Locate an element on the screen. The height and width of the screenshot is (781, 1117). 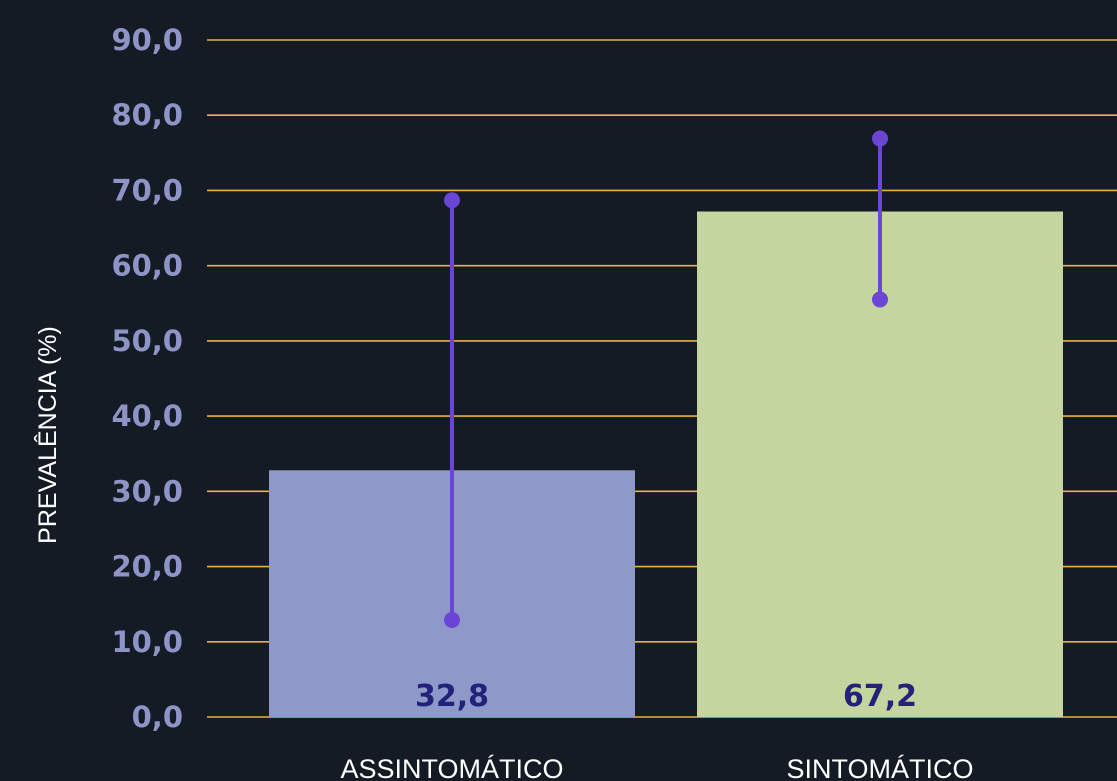
bar-value-label: 67,2 is located at coordinates (880, 696).